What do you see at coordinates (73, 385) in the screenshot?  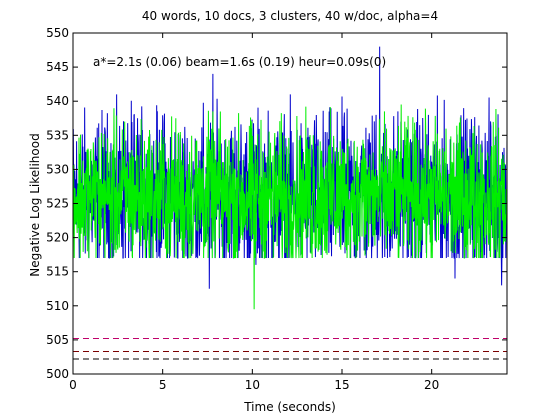 I see `x-tick-label: 0` at bounding box center [73, 385].